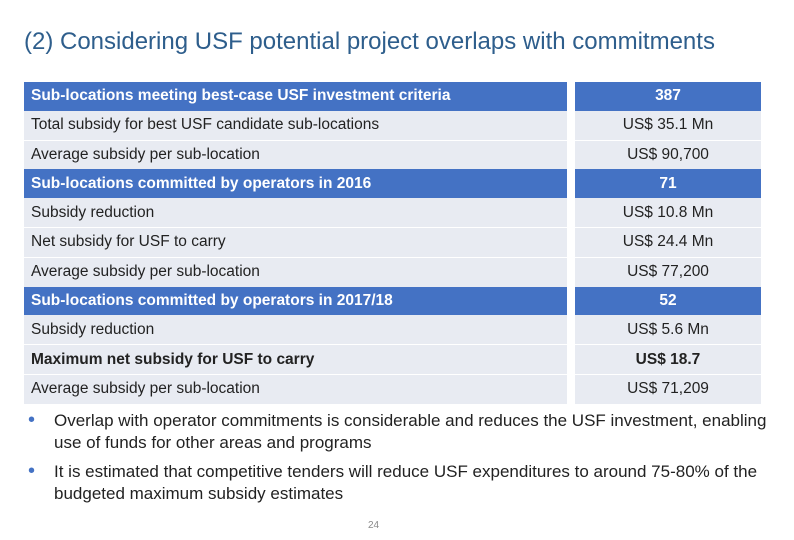 The image size is (794, 540). I want to click on table-row: Net subsidy for USF to carry US$ 24.4 Mn, so click(392, 242).